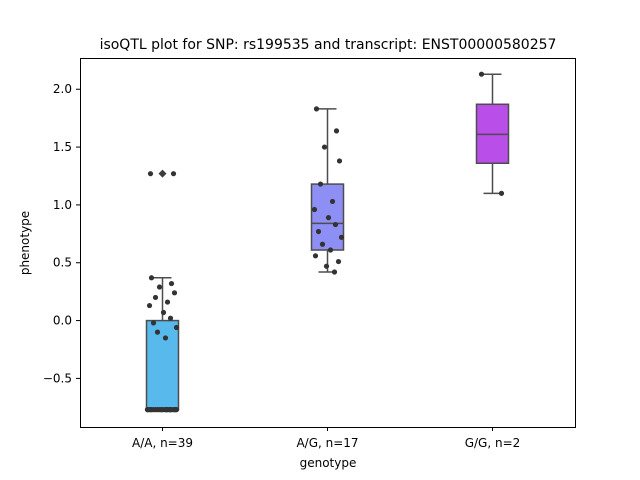  Describe the element at coordinates (25, 243) in the screenshot. I see `y-axis-label: phenotype` at that location.